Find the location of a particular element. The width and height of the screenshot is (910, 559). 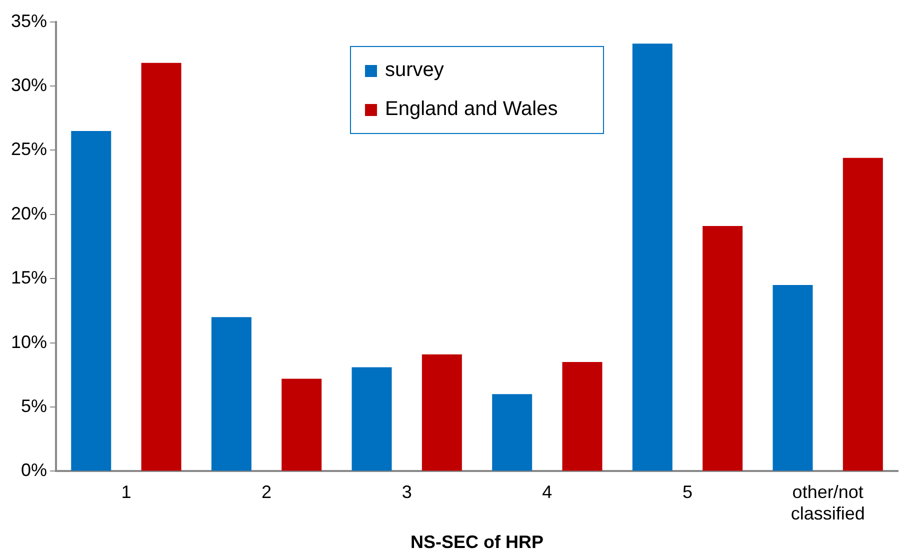

y-tick-label: 20% is located at coordinates (29, 213).